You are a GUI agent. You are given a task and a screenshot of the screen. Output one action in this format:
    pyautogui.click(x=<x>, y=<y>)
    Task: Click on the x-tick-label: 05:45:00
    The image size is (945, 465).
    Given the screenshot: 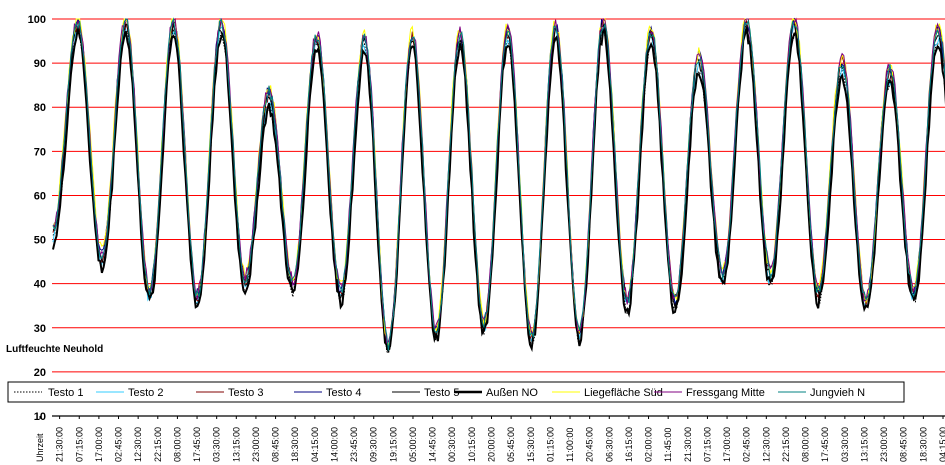 What is the action you would take?
    pyautogui.click(x=511, y=444)
    